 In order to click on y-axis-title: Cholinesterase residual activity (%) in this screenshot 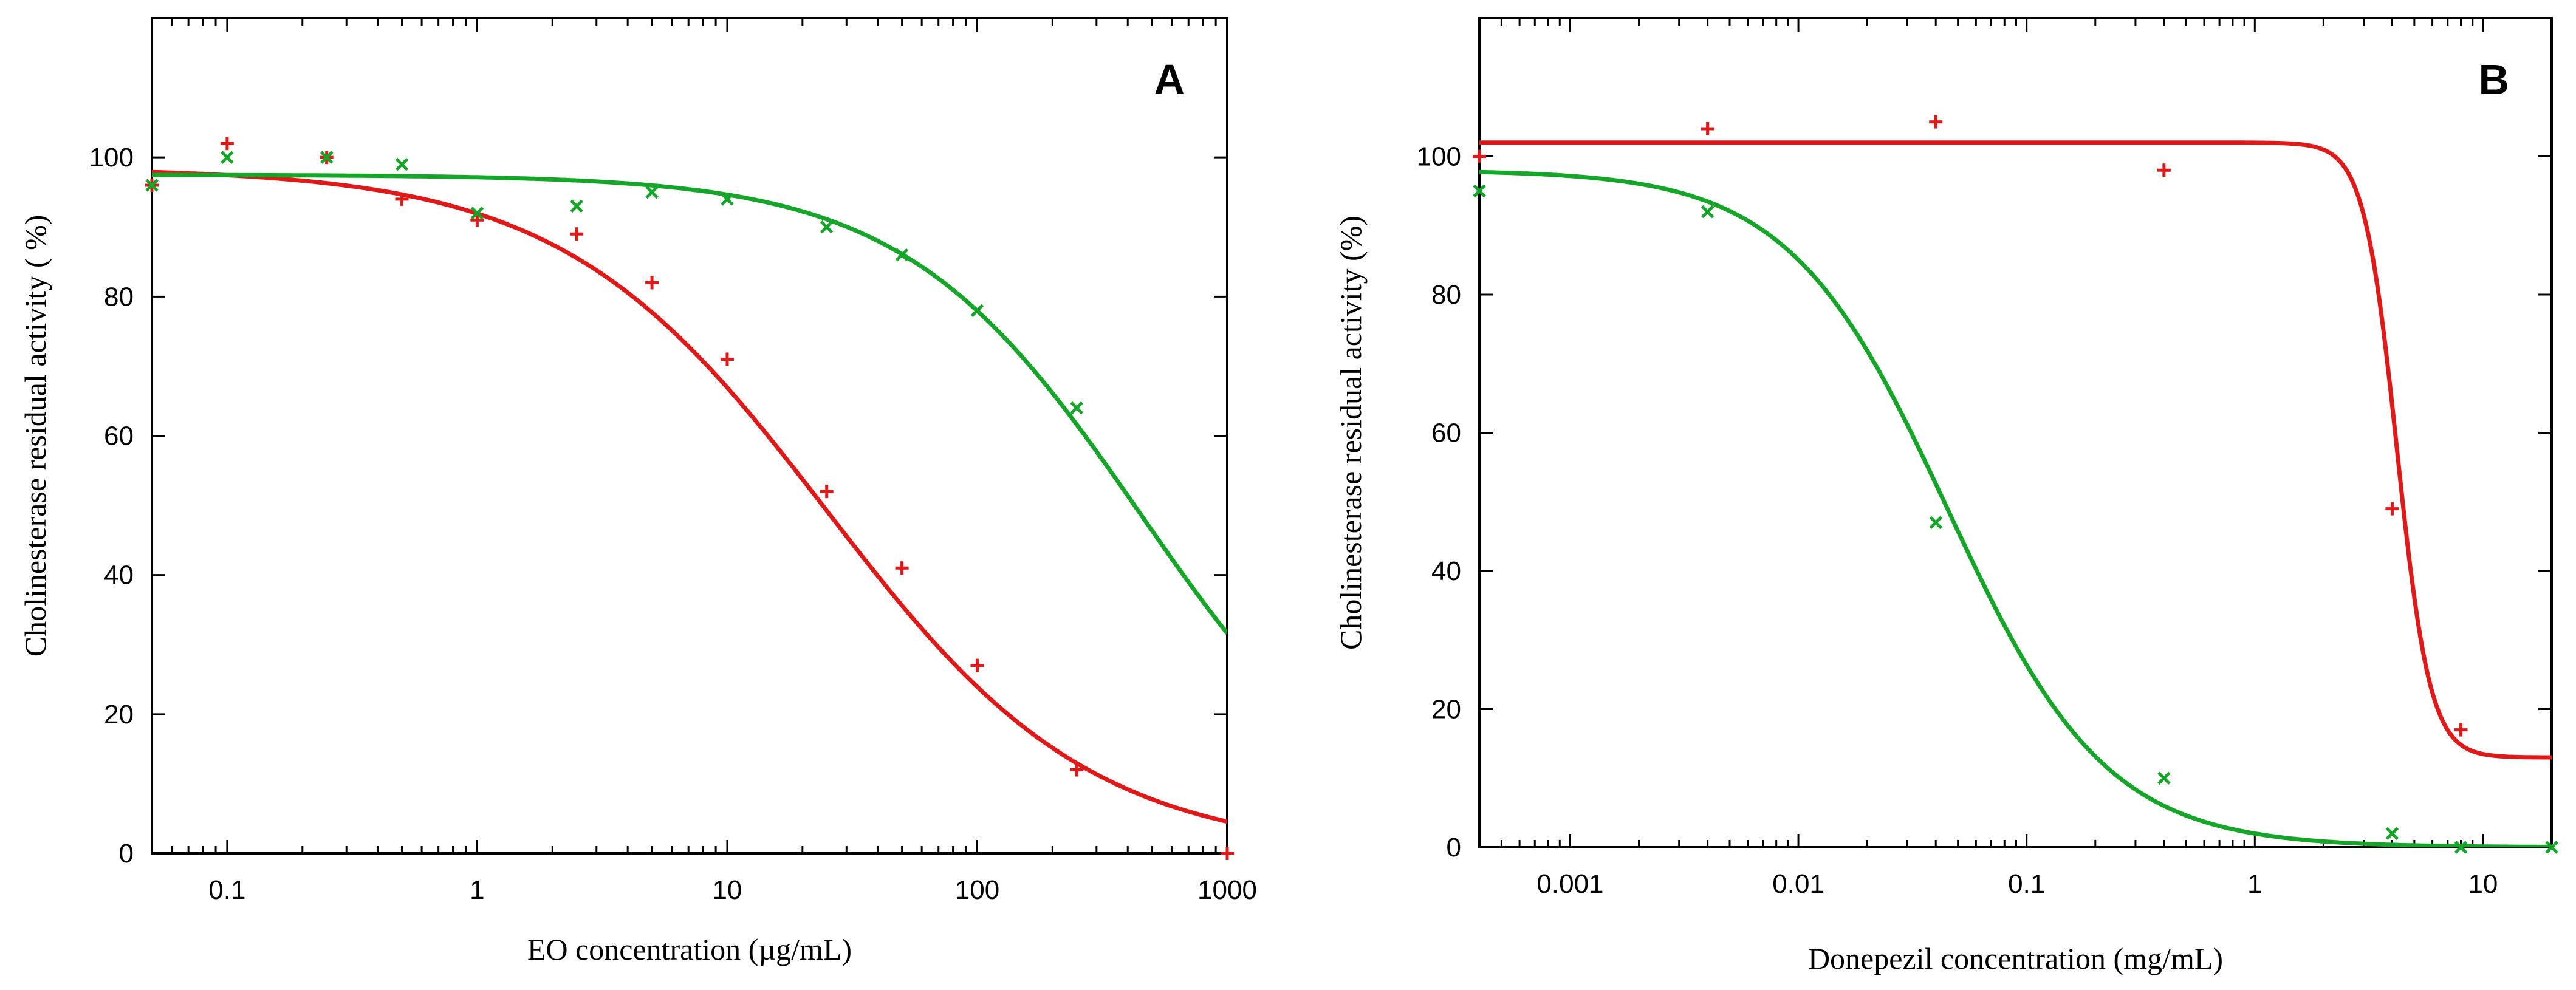, I will do `click(1351, 433)`.